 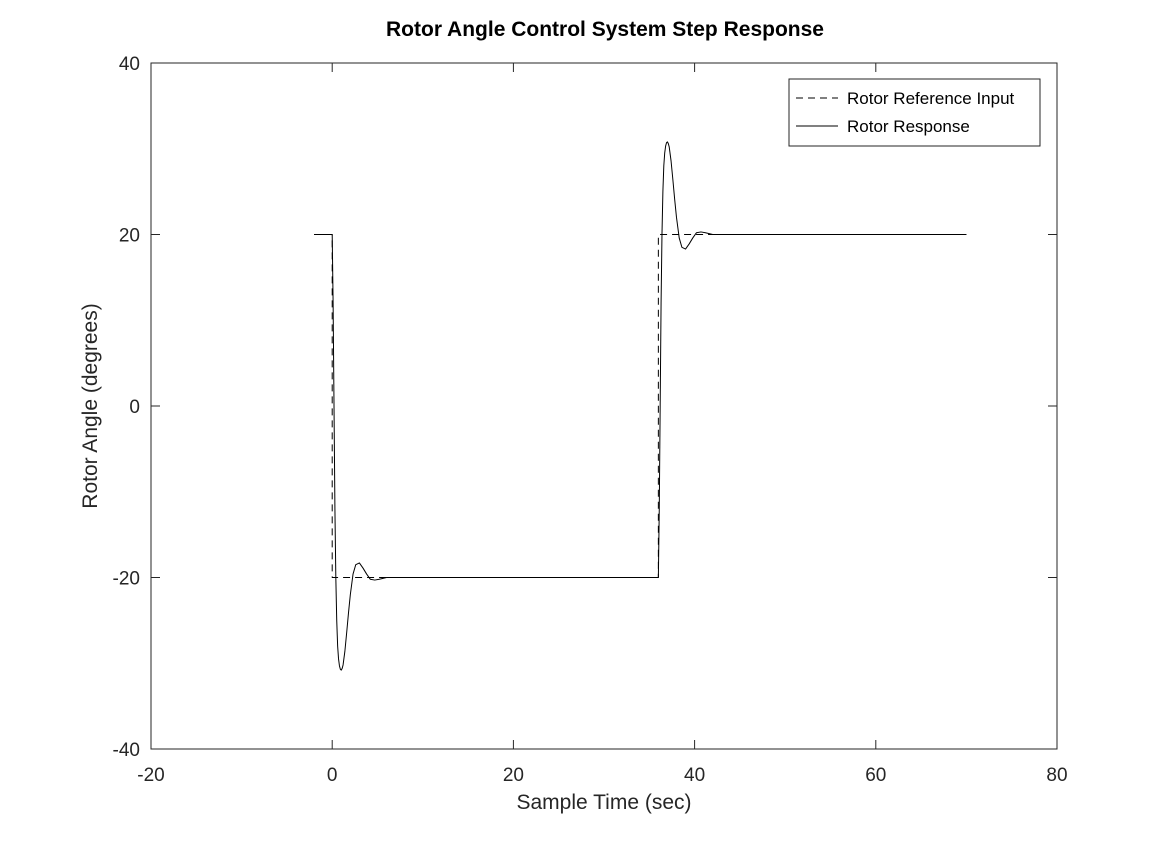 What do you see at coordinates (126, 579) in the screenshot?
I see `y-tick-label: -20` at bounding box center [126, 579].